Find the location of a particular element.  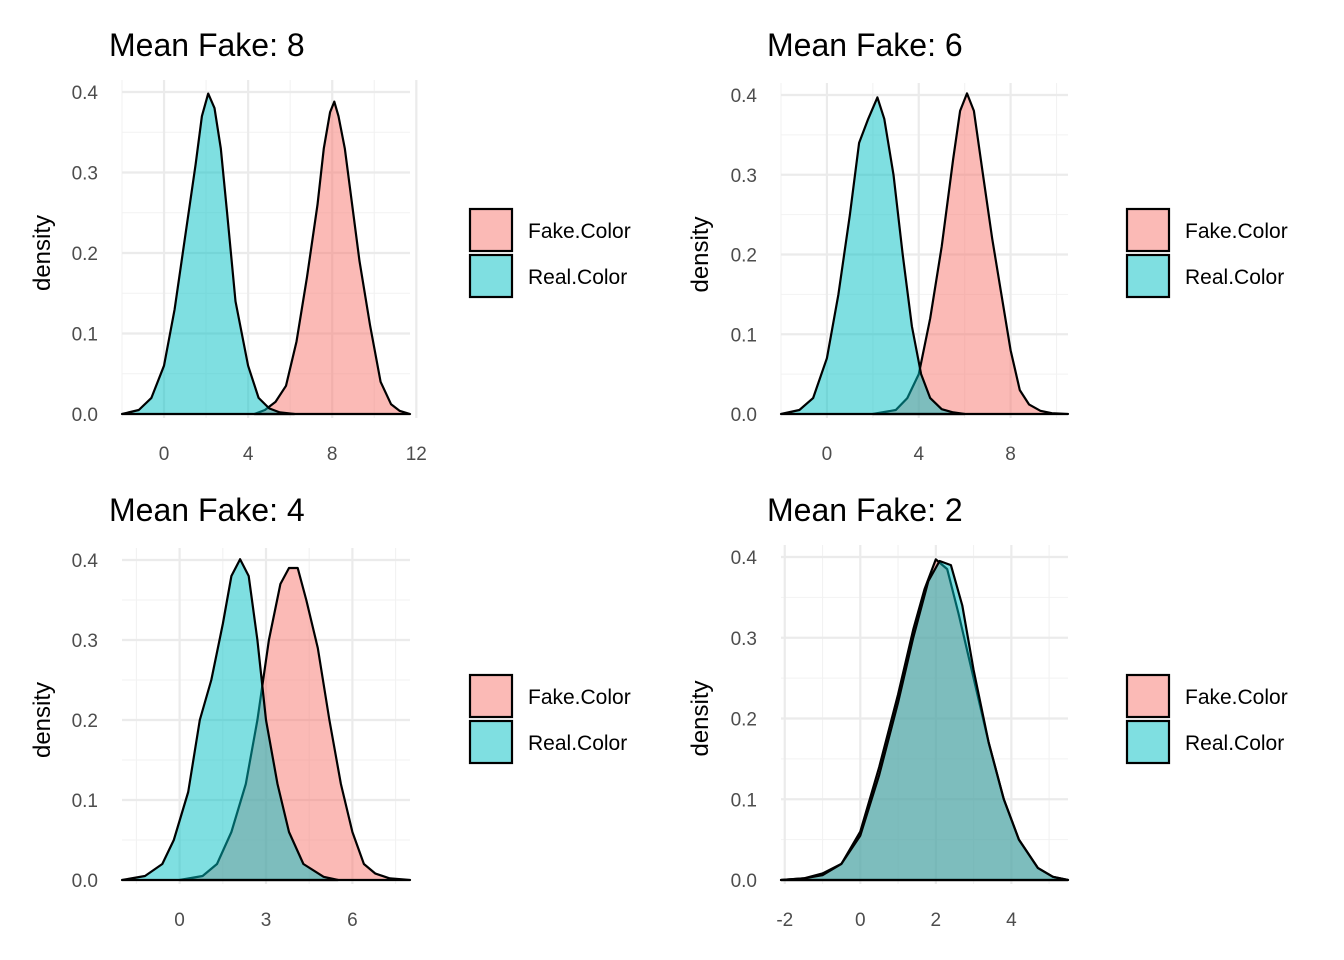

panel-title: Mean Fake: 4 is located at coordinates (207, 510).